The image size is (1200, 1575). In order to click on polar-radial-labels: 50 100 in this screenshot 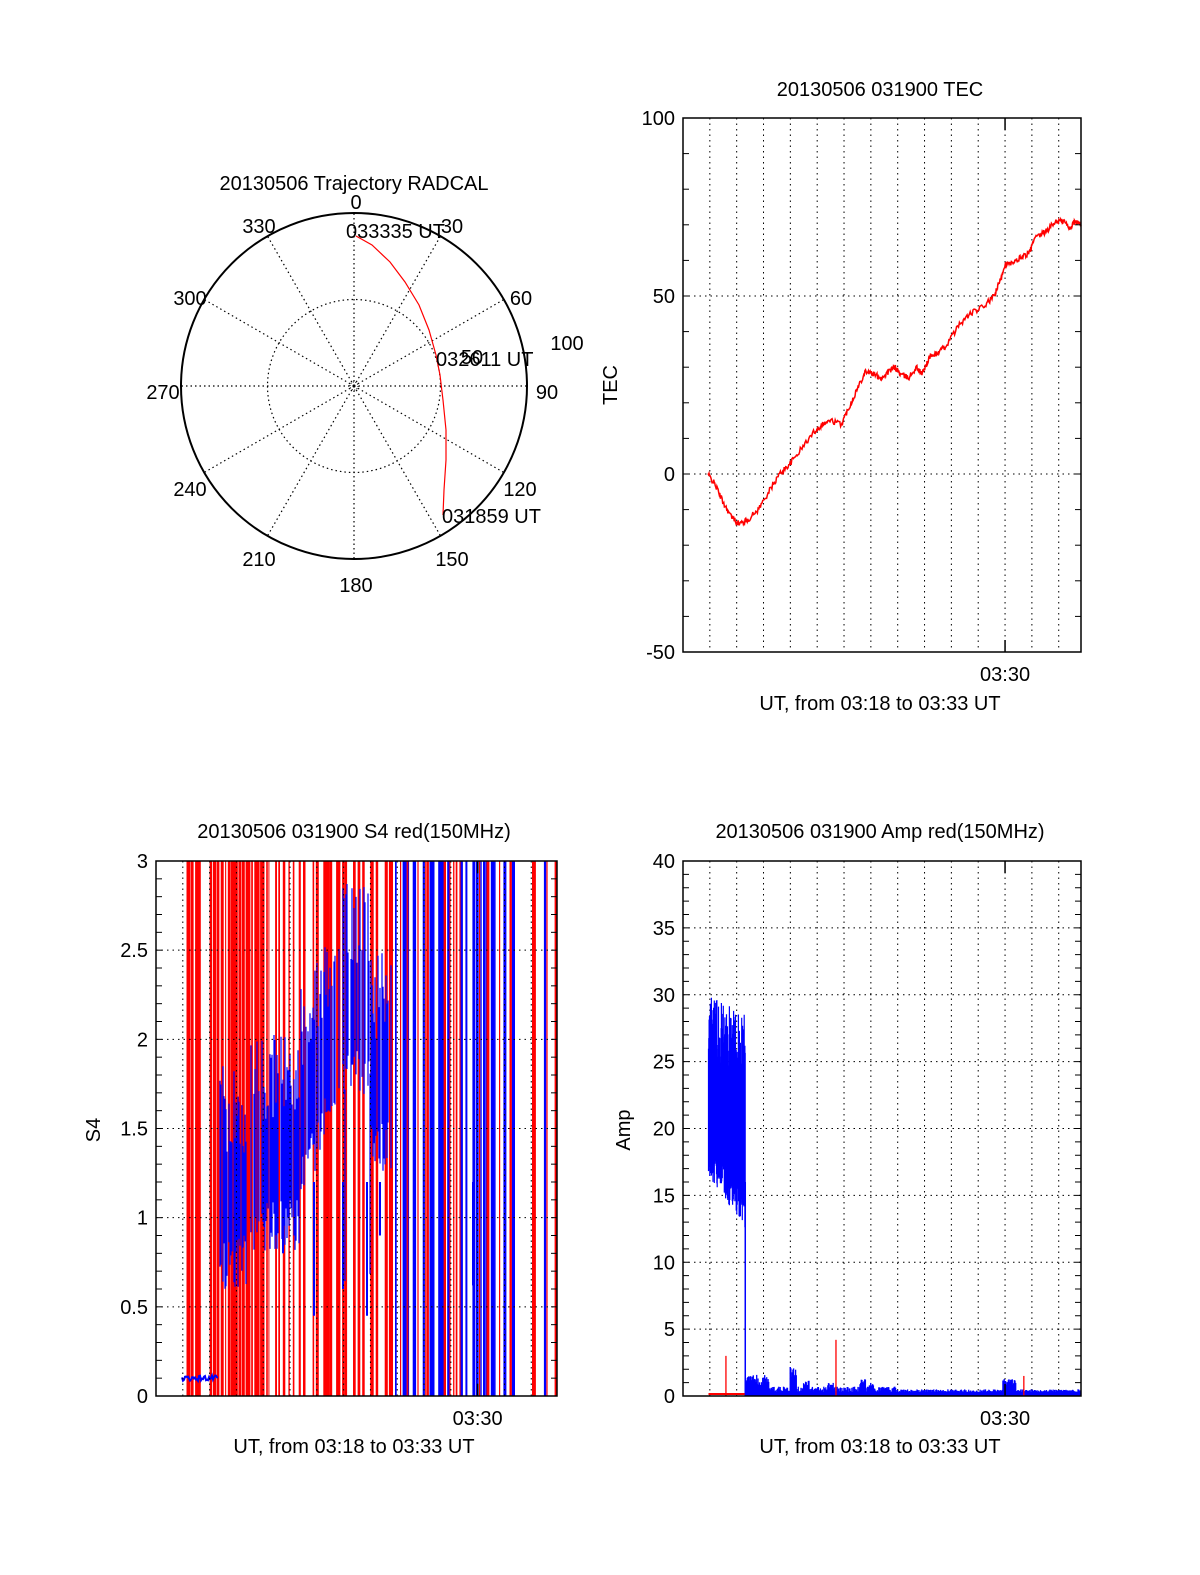, I will do `click(522, 351)`.